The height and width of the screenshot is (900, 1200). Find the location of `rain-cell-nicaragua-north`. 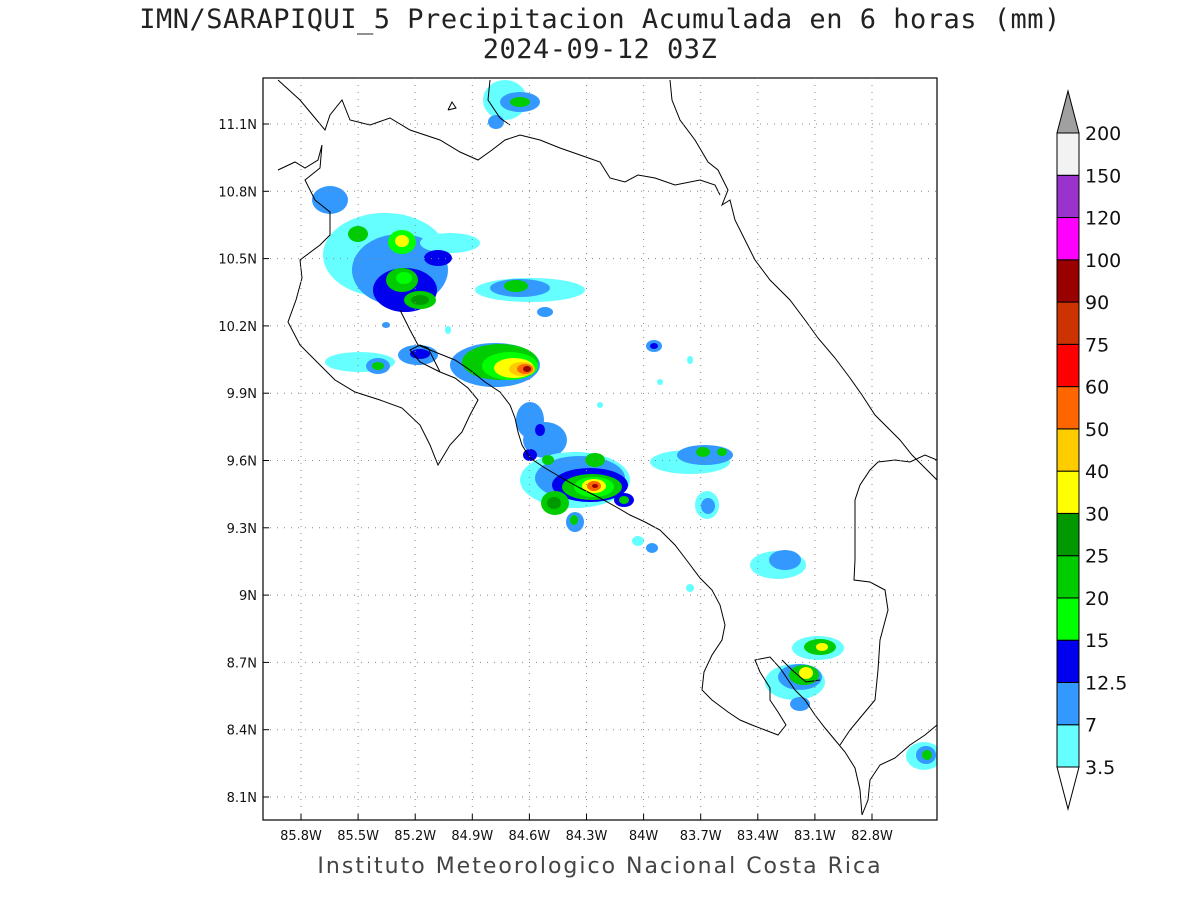

rain-cell-nicaragua-north is located at coordinates (511, 104).